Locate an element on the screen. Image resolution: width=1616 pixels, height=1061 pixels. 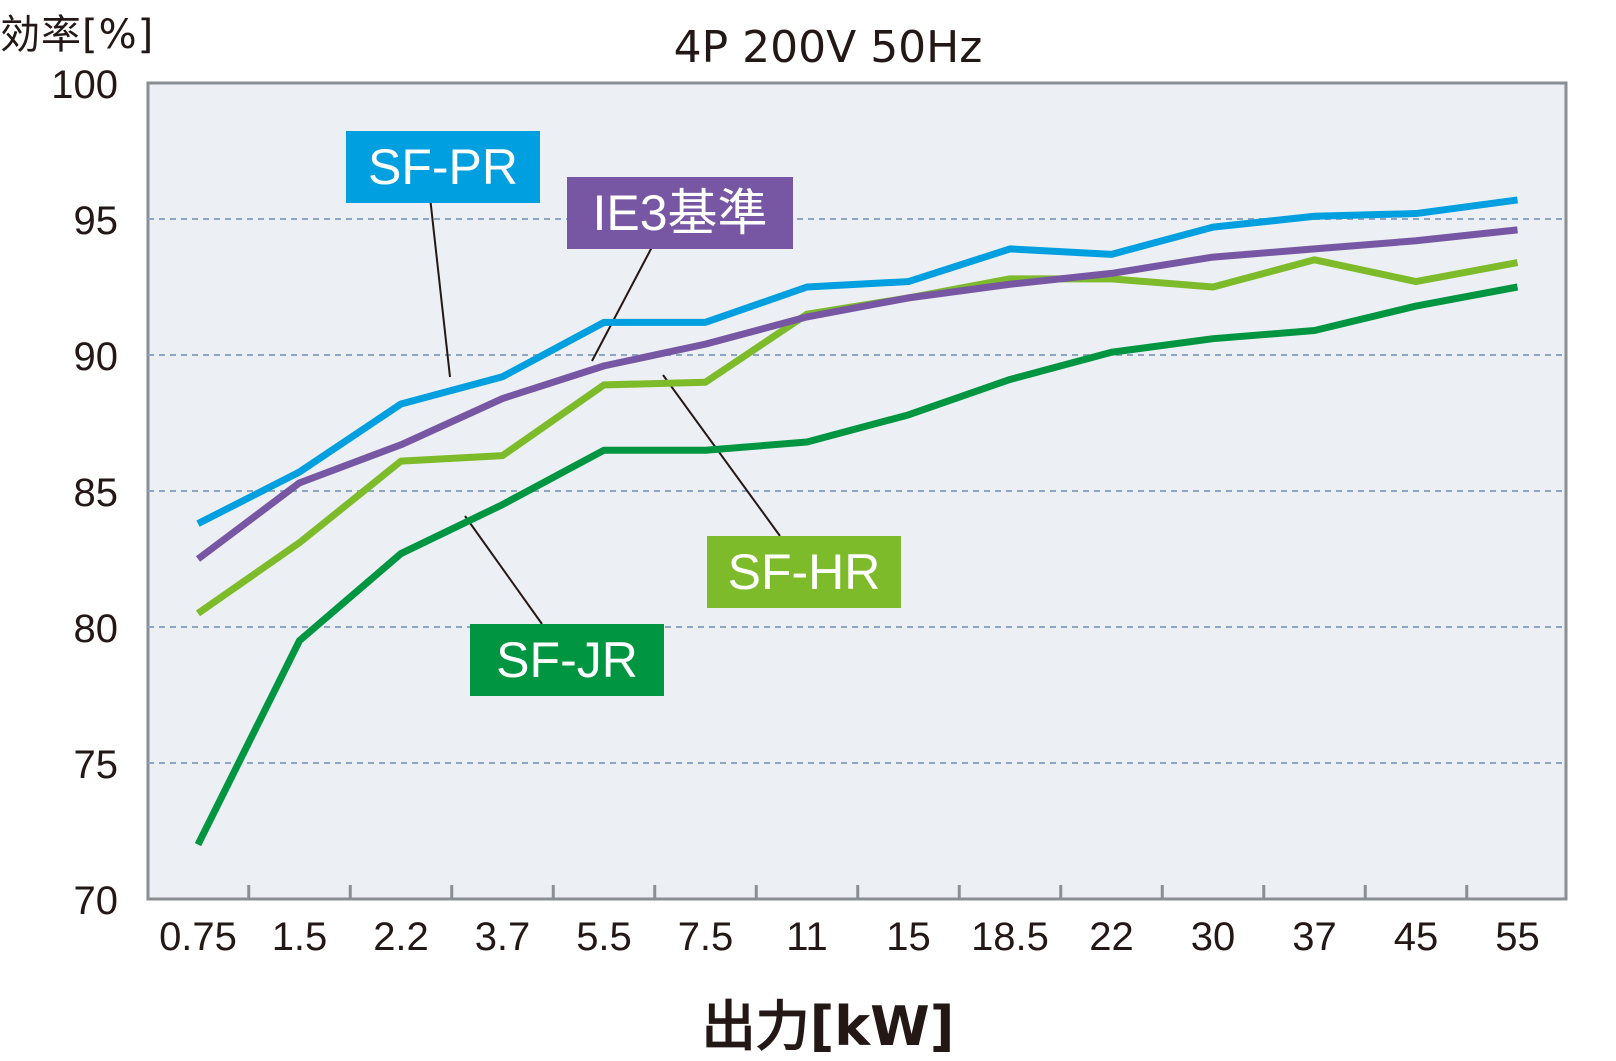
x-tick-label: 11 is located at coordinates (807, 937).